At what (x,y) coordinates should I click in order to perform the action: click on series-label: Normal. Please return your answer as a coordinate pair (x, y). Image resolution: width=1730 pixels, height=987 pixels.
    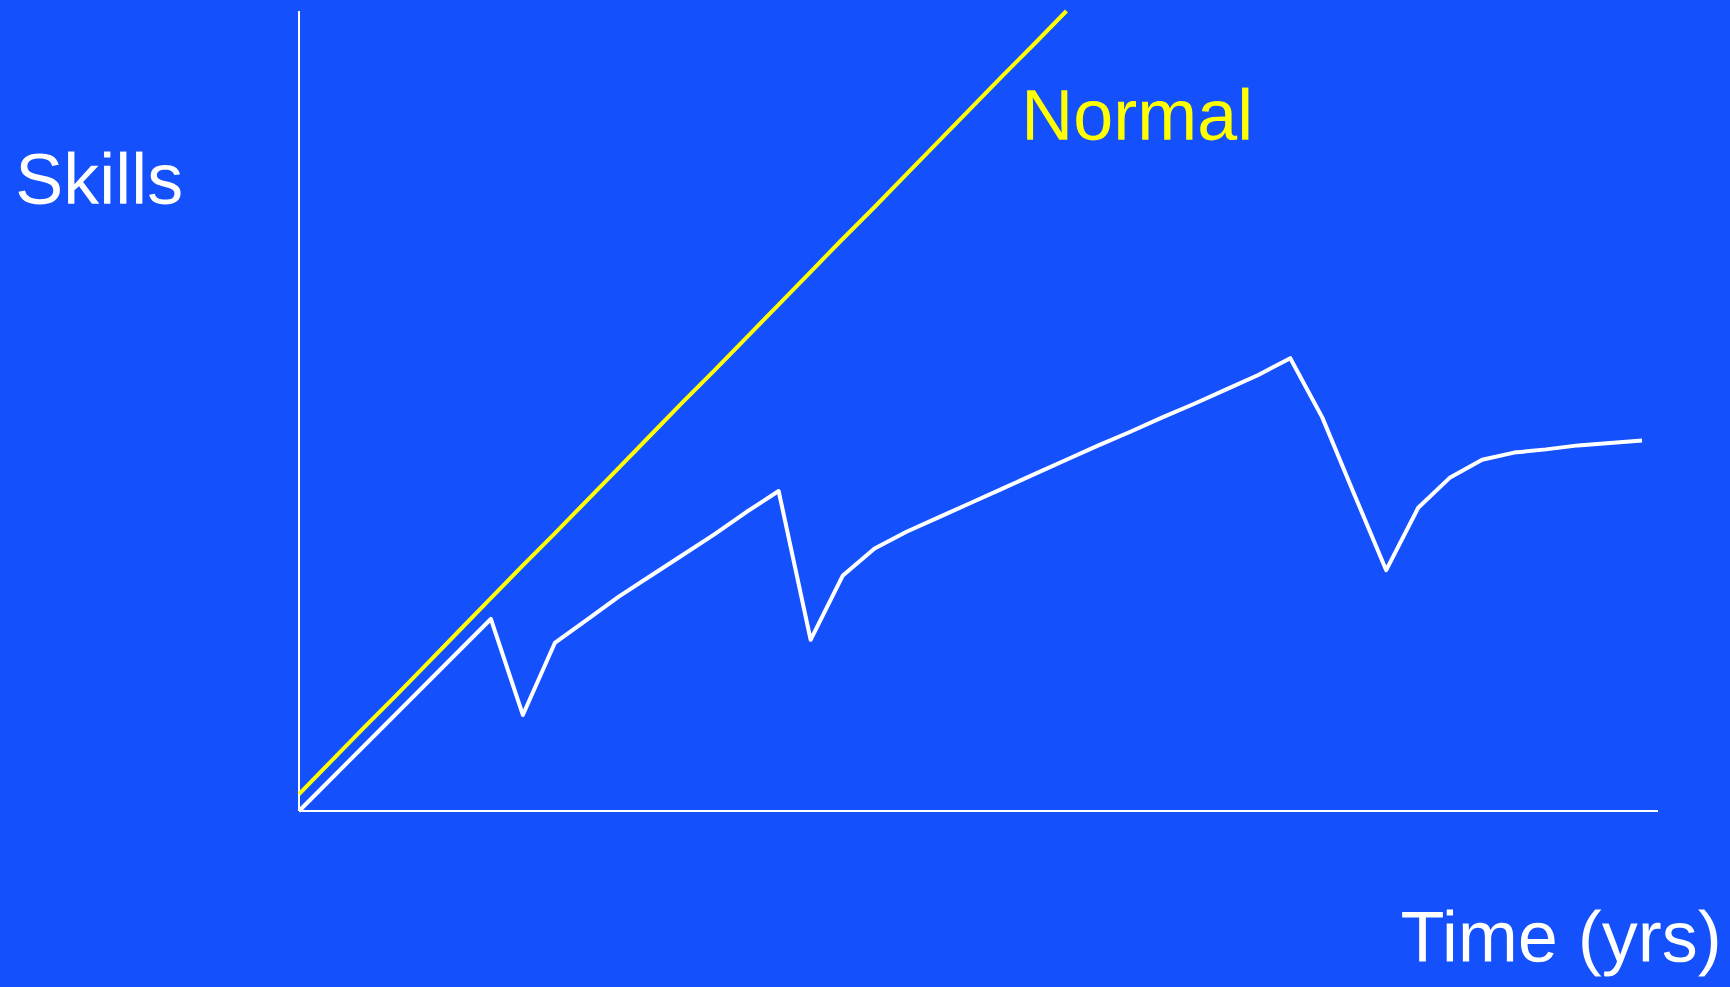
    Looking at the image, I should click on (1138, 114).